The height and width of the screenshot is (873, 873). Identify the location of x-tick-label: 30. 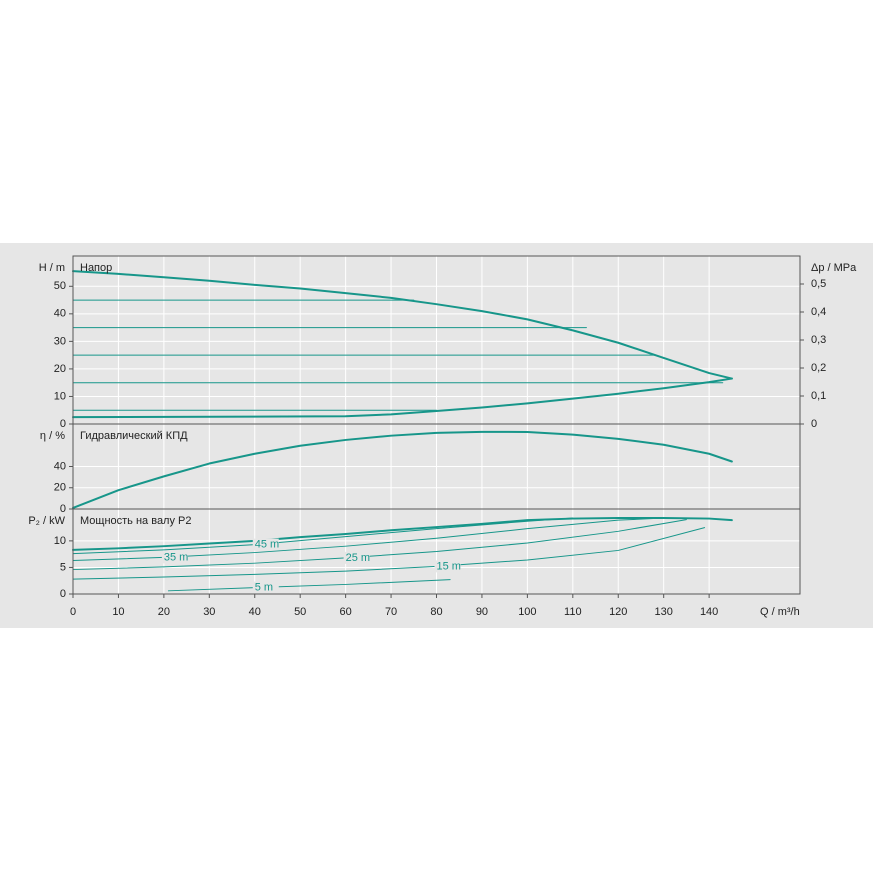
(209, 612).